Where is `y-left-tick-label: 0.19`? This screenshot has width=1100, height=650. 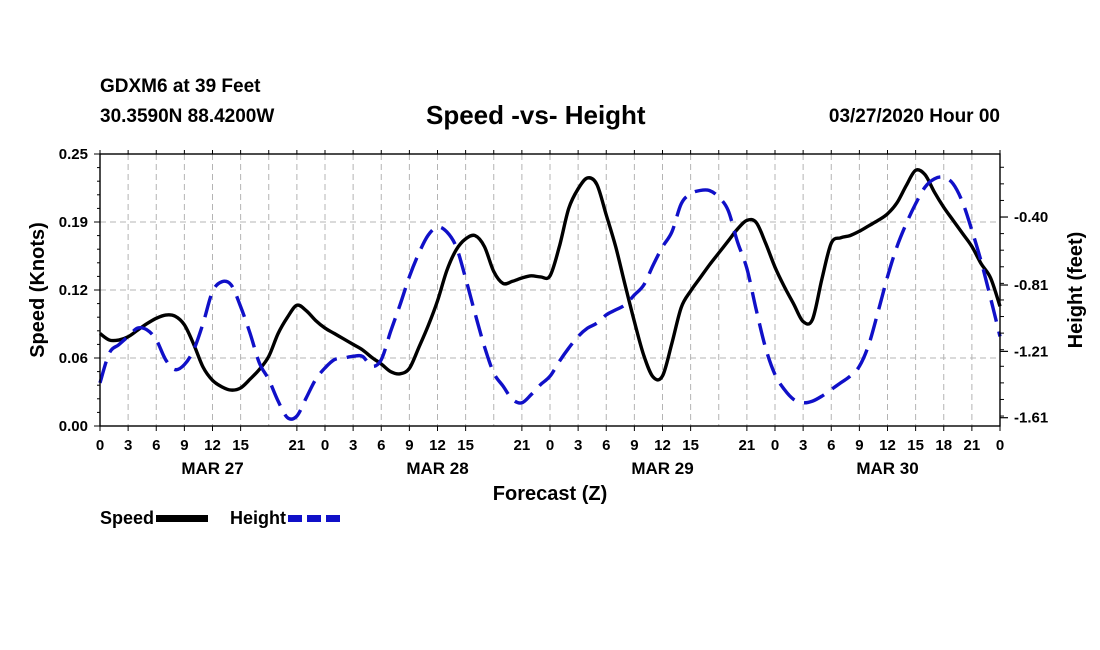
y-left-tick-label: 0.19 is located at coordinates (73, 222).